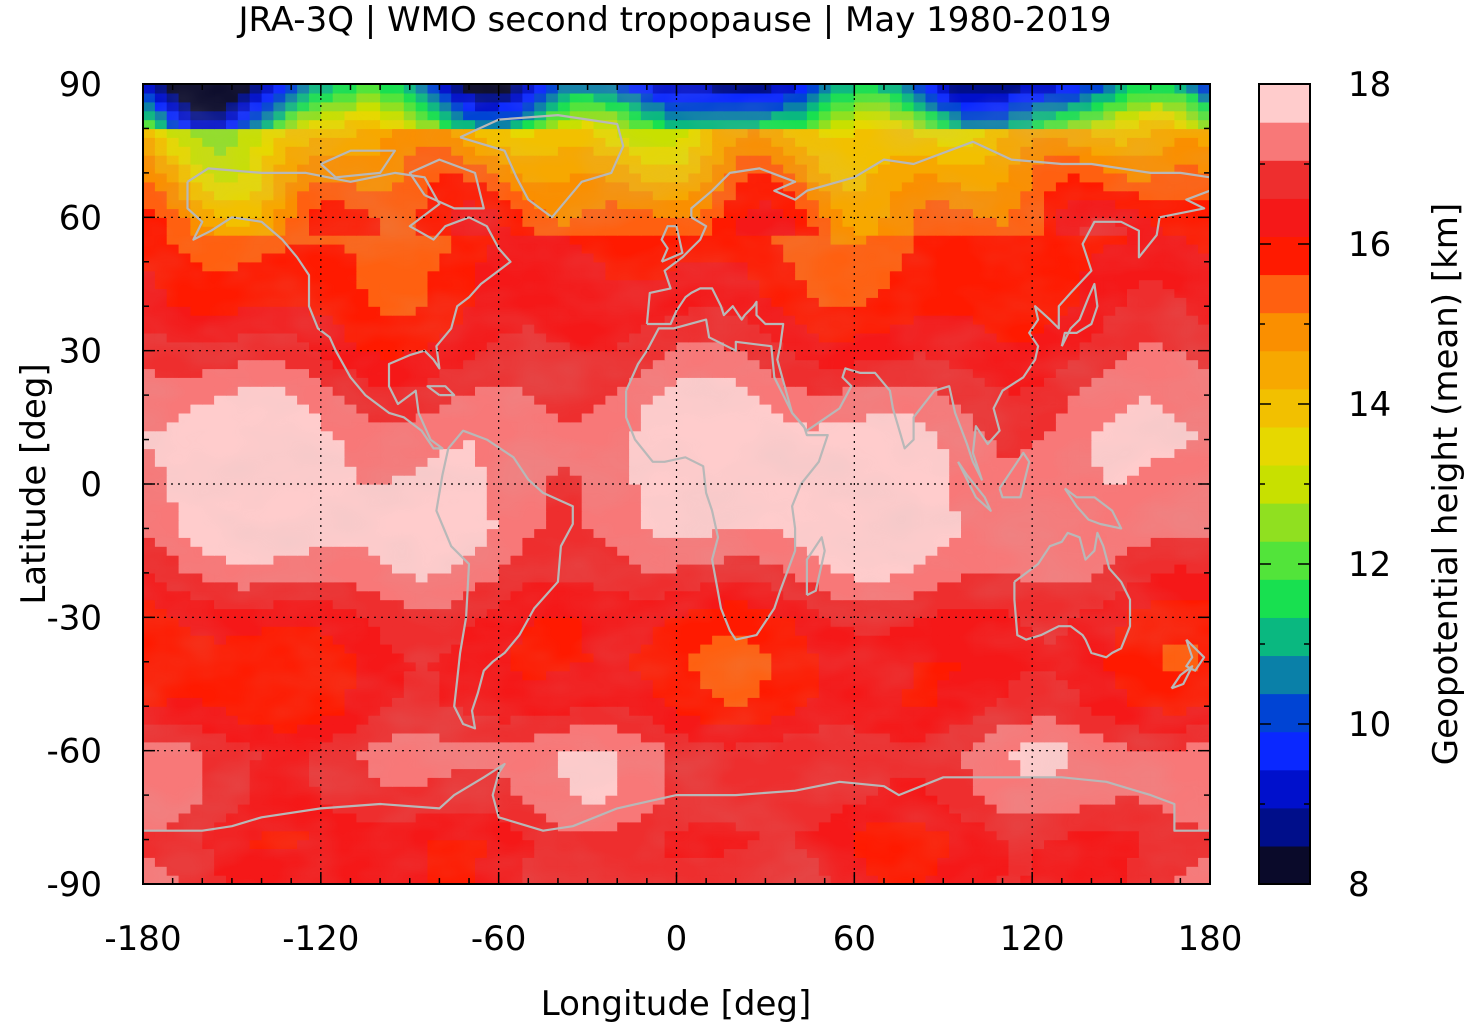 Image resolution: width=1471 pixels, height=1029 pixels. I want to click on x-tick-label: -180, so click(142, 939).